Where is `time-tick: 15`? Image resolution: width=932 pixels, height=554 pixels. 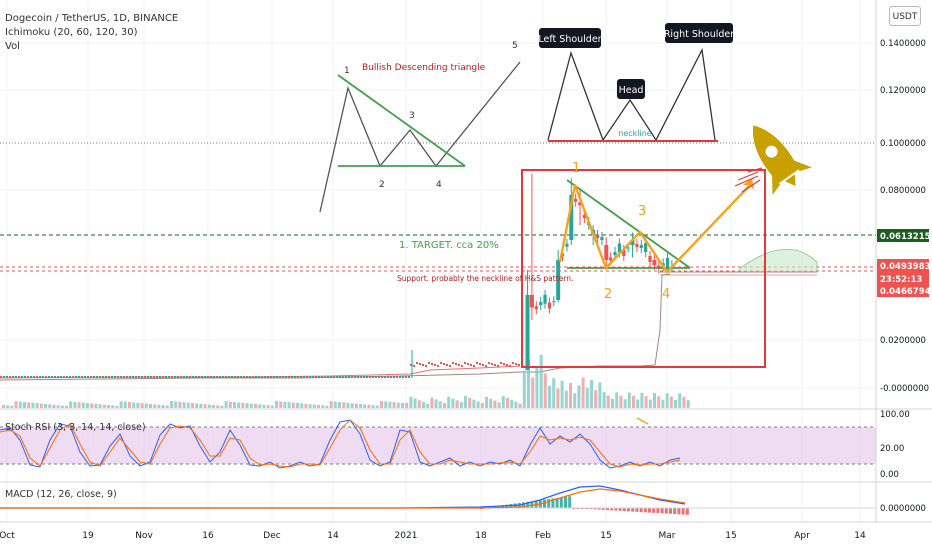
time-tick: 15 is located at coordinates (730, 536).